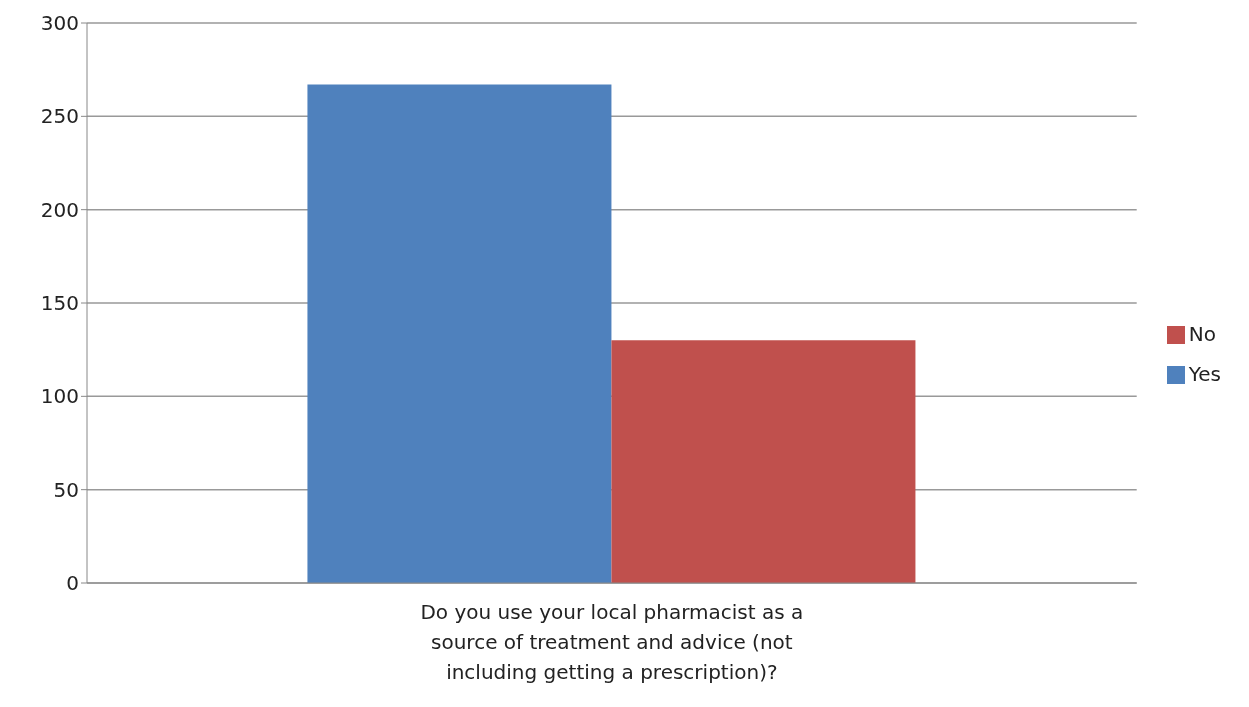 The height and width of the screenshot is (707, 1249). I want to click on legend-label: Yes, so click(1204, 373).